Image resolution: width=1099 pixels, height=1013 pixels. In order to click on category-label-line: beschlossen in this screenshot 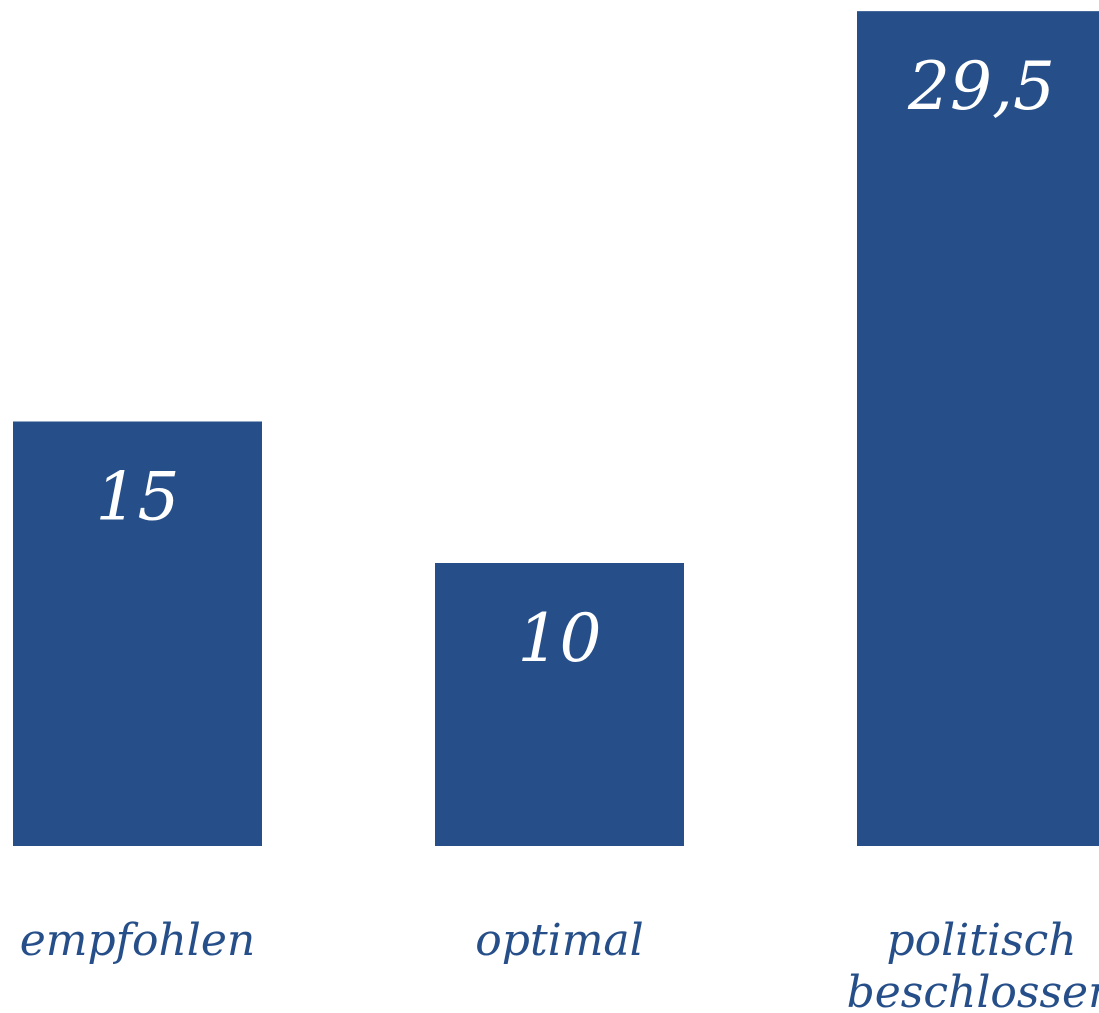, I will do `click(973, 990)`.